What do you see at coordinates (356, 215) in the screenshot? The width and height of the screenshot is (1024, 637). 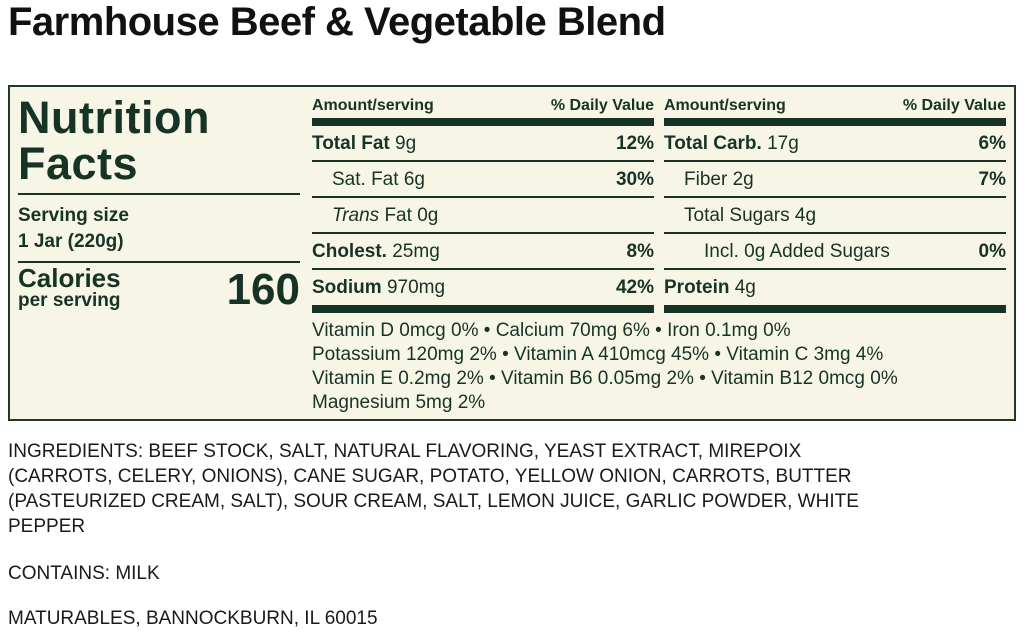 I see `nutrient-name: Trans` at bounding box center [356, 215].